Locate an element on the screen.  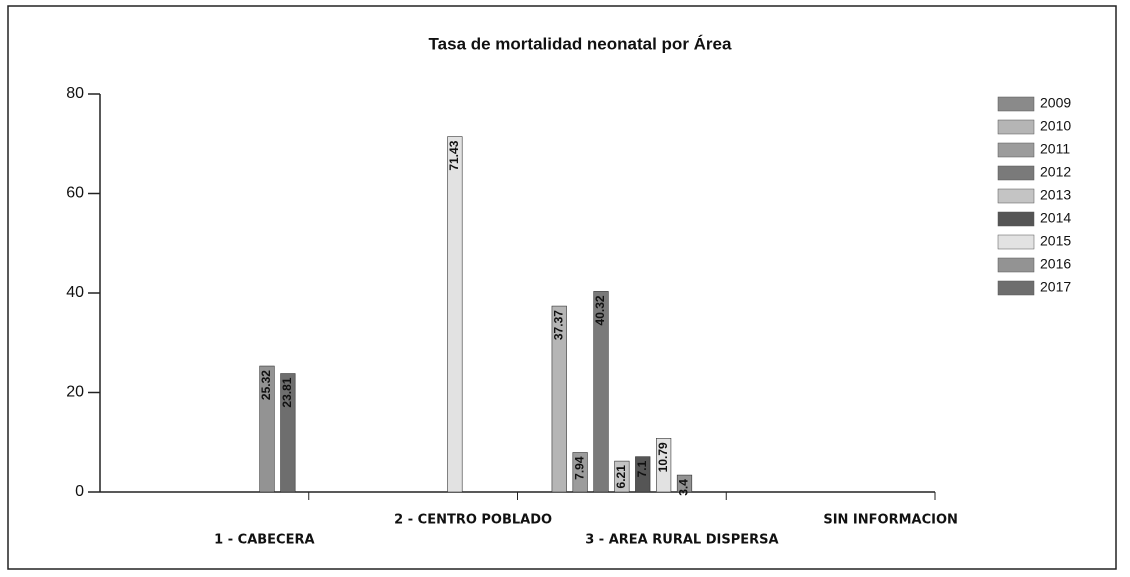
y-tick-label: 40 is located at coordinates (75, 292).